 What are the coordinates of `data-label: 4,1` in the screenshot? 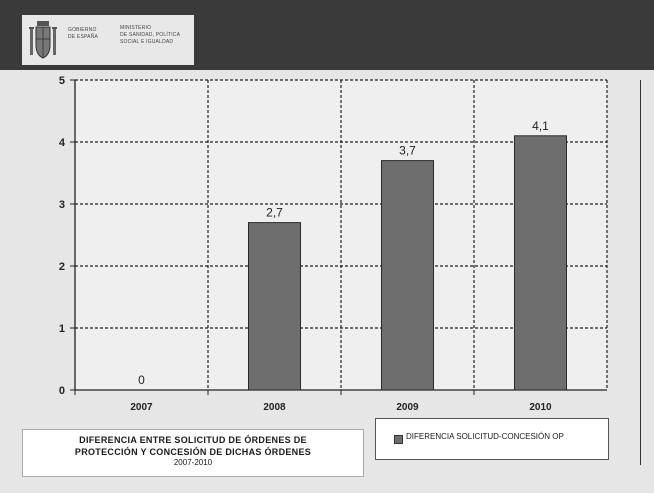 It's located at (540, 126).